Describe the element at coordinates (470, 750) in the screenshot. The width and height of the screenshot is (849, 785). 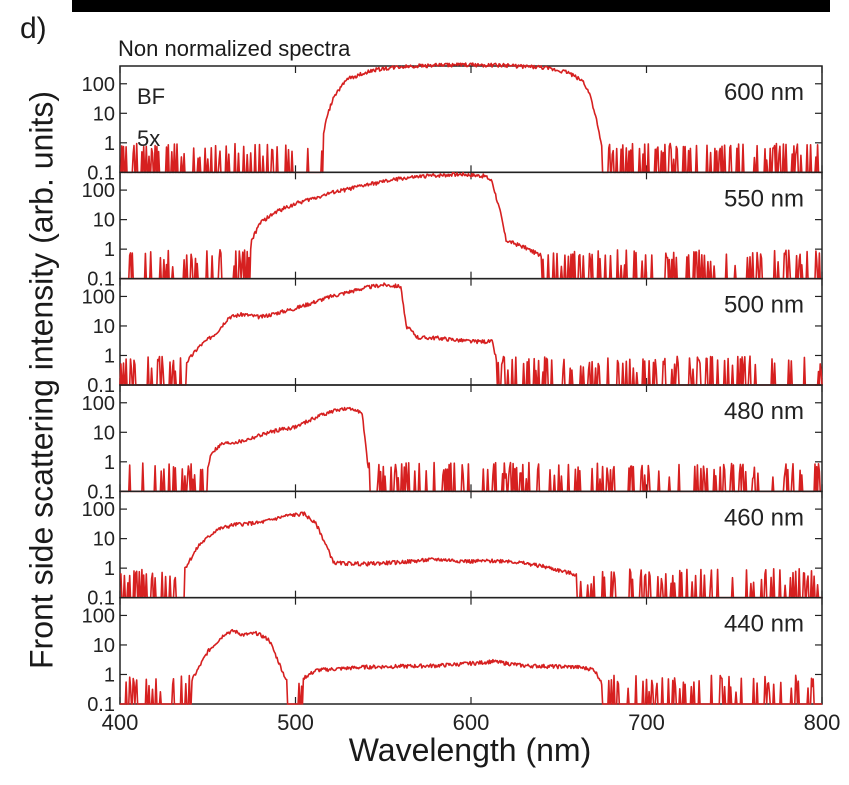
I see `x-axis-label: Wavelength (nm)` at that location.